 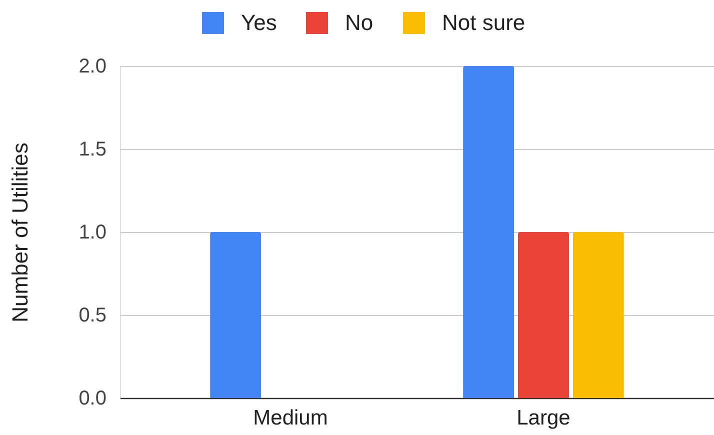 I want to click on y-tick-label: 1.0, so click(x=92, y=233).